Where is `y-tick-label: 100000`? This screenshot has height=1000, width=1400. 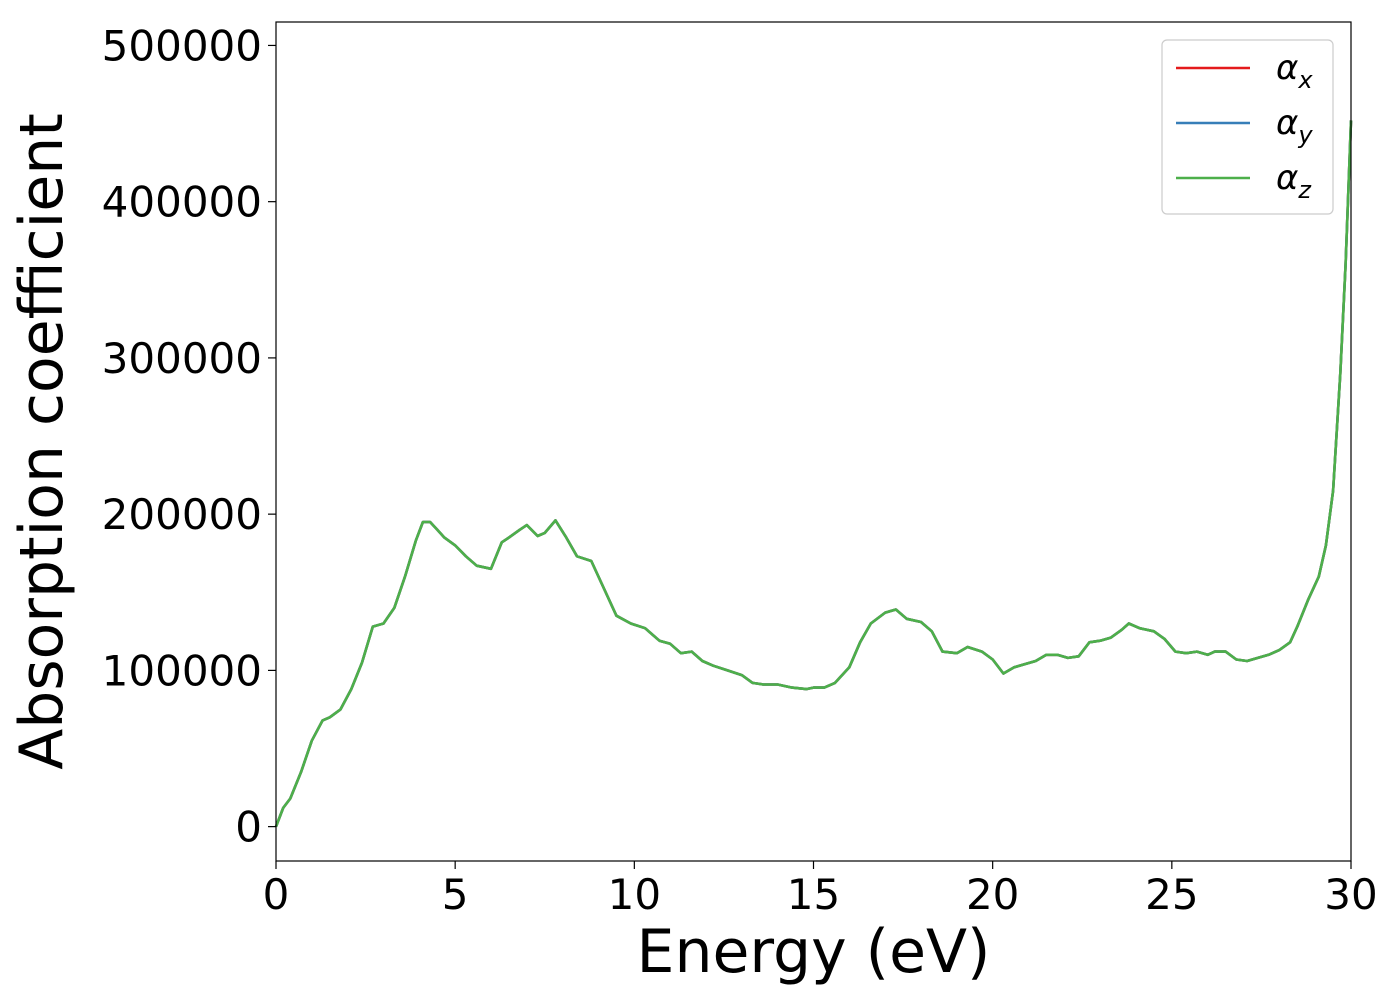 y-tick-label: 100000 is located at coordinates (182, 670).